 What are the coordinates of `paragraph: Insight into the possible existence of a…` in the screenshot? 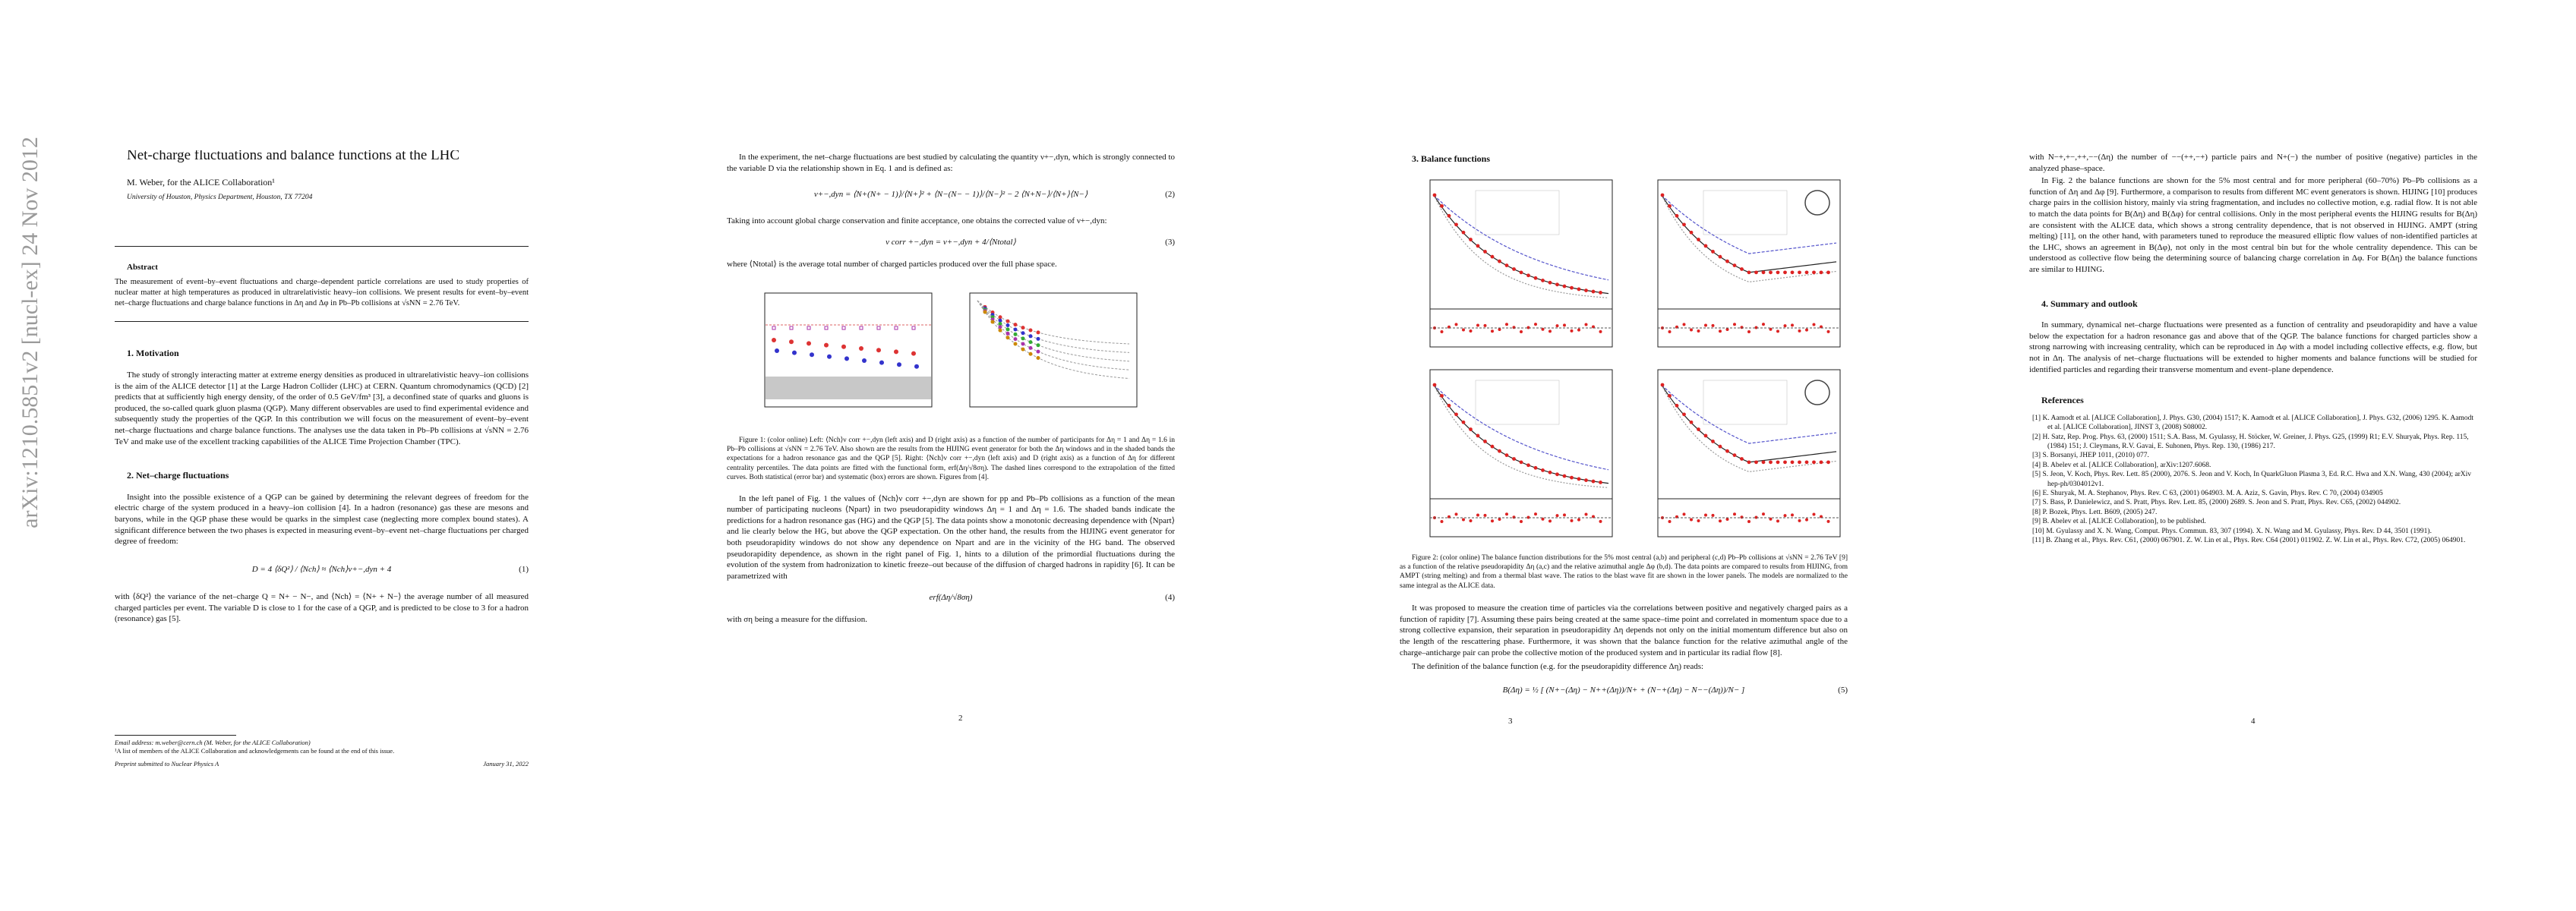 It's located at (322, 519).